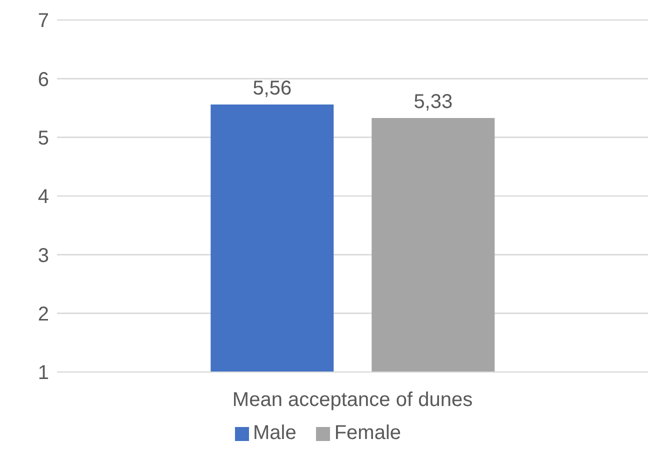 This screenshot has height=461, width=658. Describe the element at coordinates (433, 101) in the screenshot. I see `data-label: 5,33` at that location.